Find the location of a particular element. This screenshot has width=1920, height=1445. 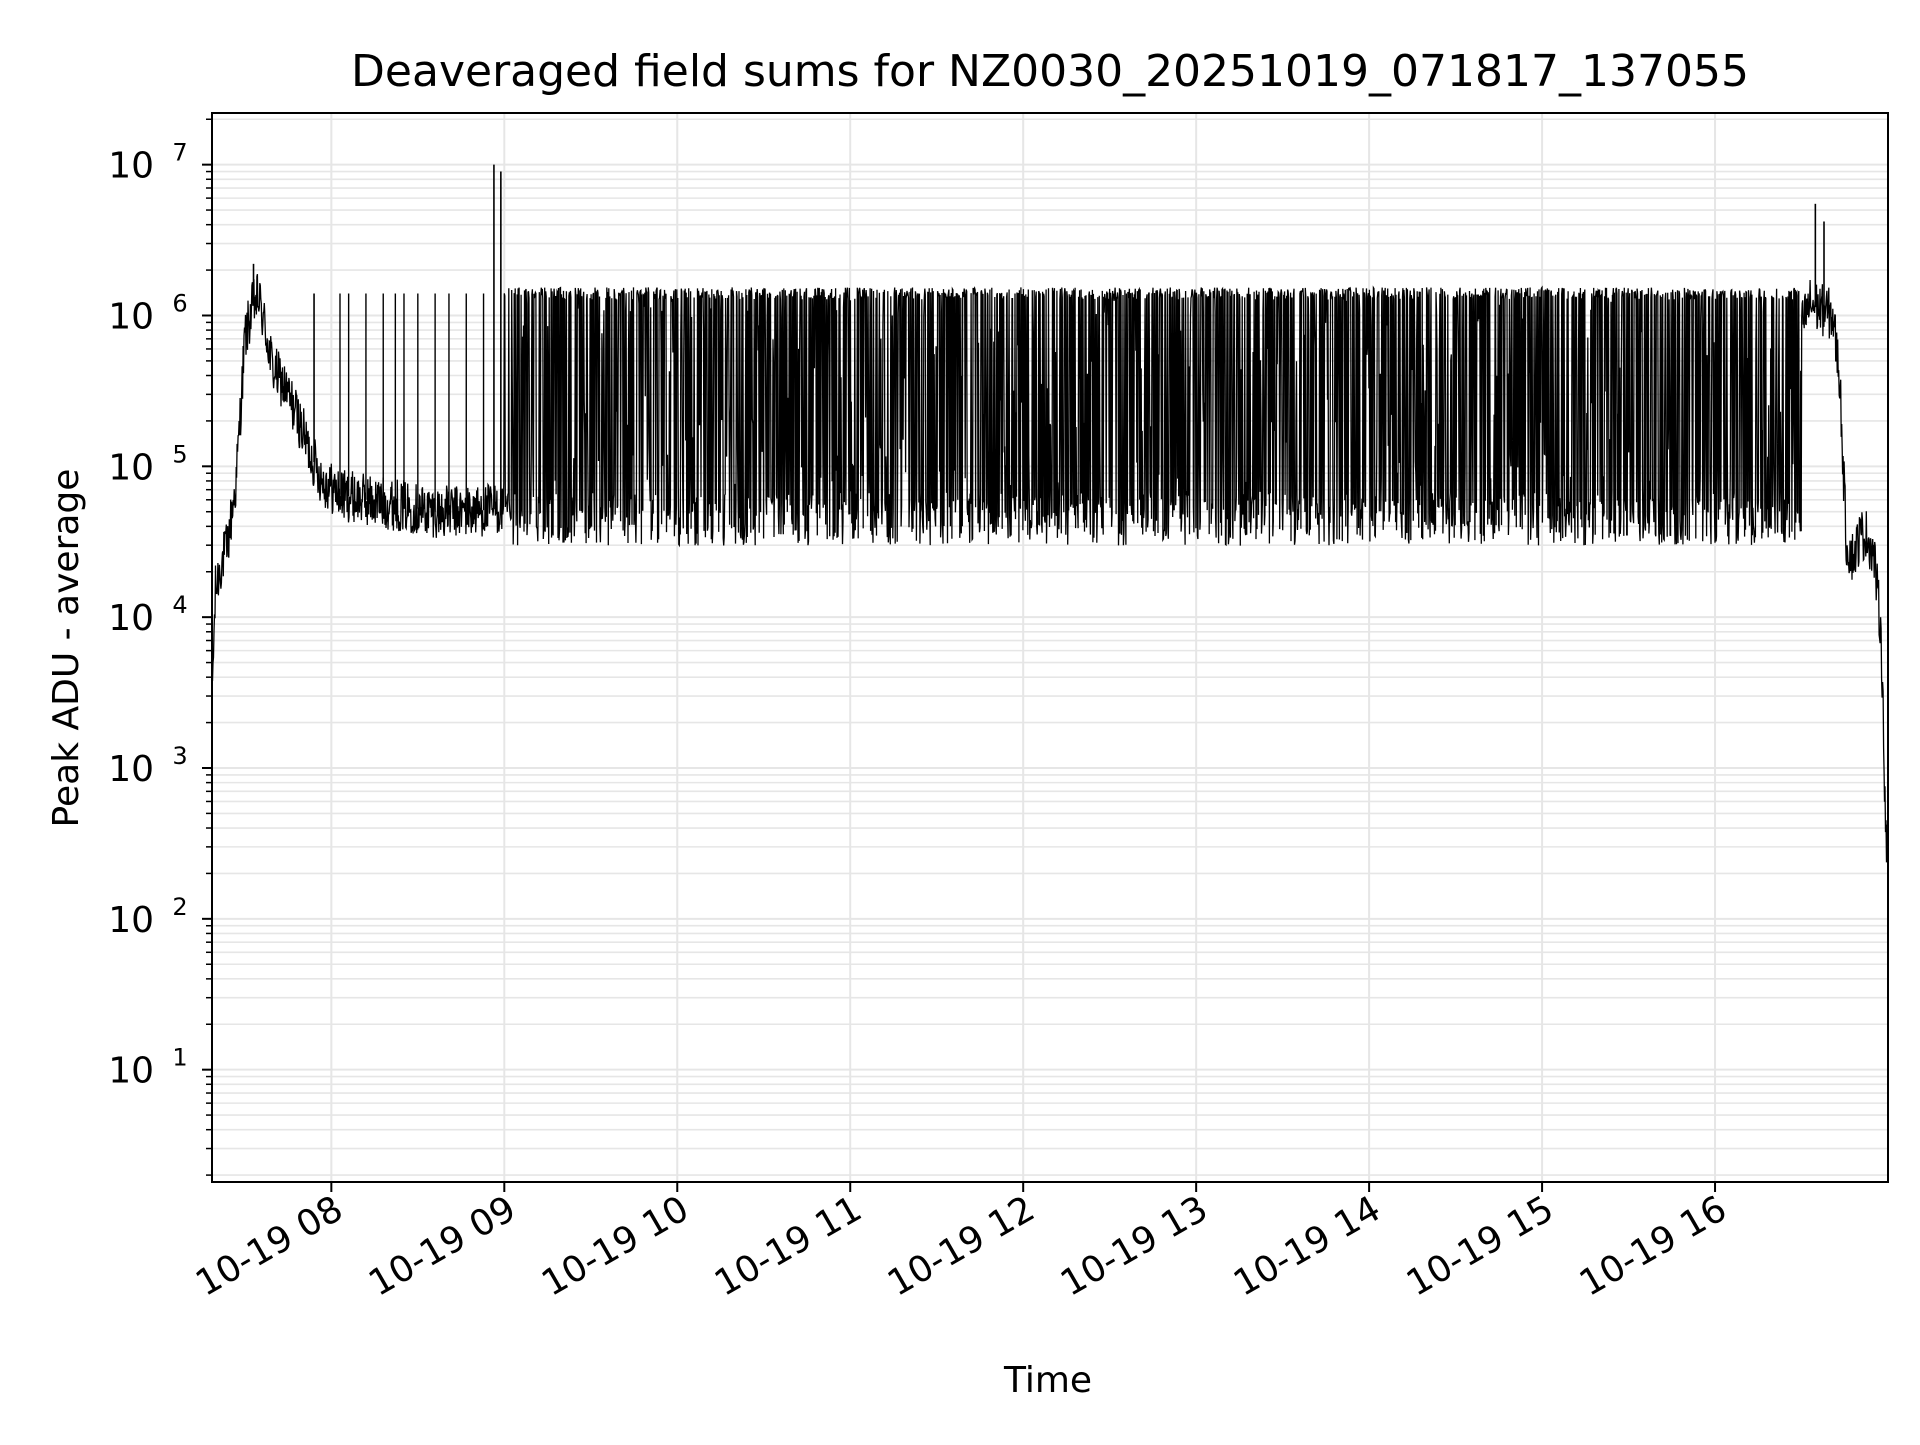

y-tick-exponent: 1 is located at coordinates (179, 1058).